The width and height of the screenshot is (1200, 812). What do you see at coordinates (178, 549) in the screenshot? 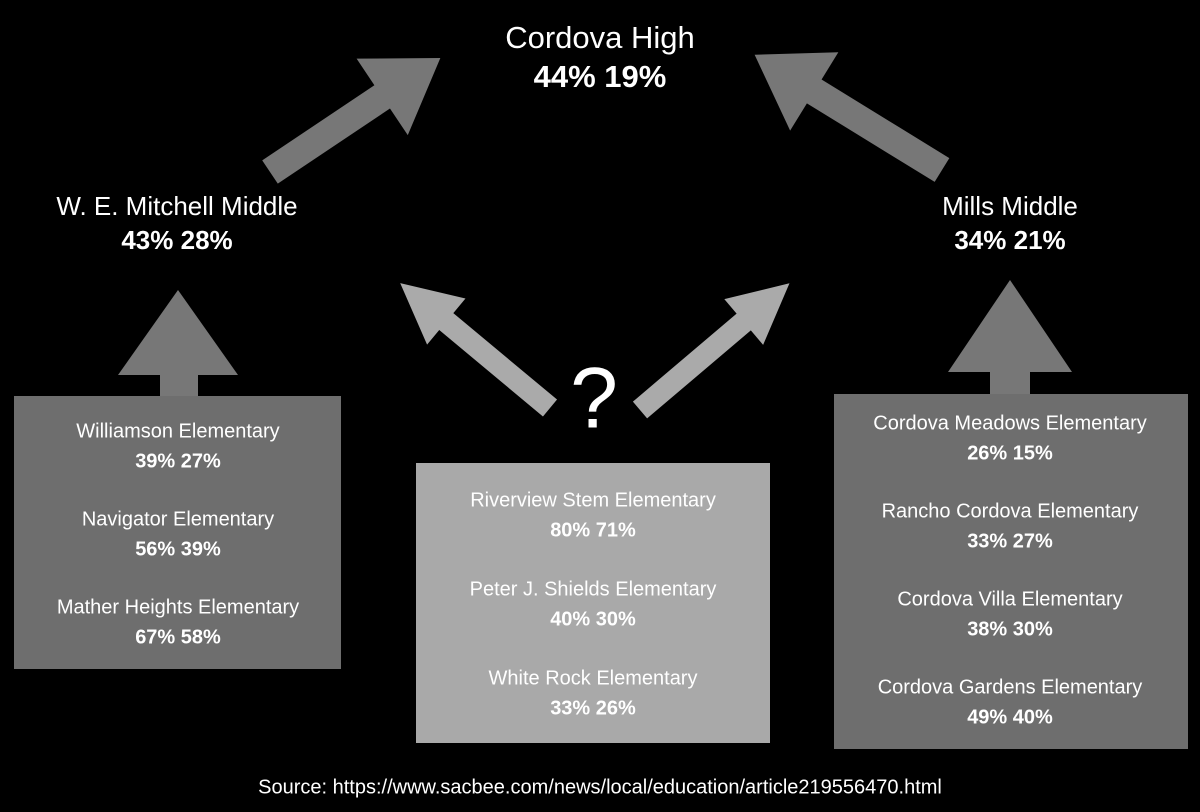
I see `school-stats: 56% 39%` at bounding box center [178, 549].